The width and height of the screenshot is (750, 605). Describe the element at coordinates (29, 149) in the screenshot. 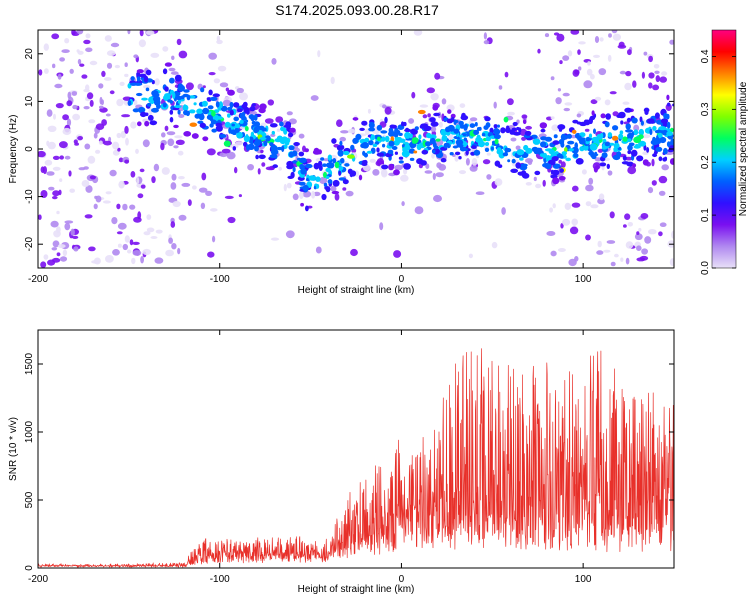

I see `spectrogram-ytick-label: 0` at that location.